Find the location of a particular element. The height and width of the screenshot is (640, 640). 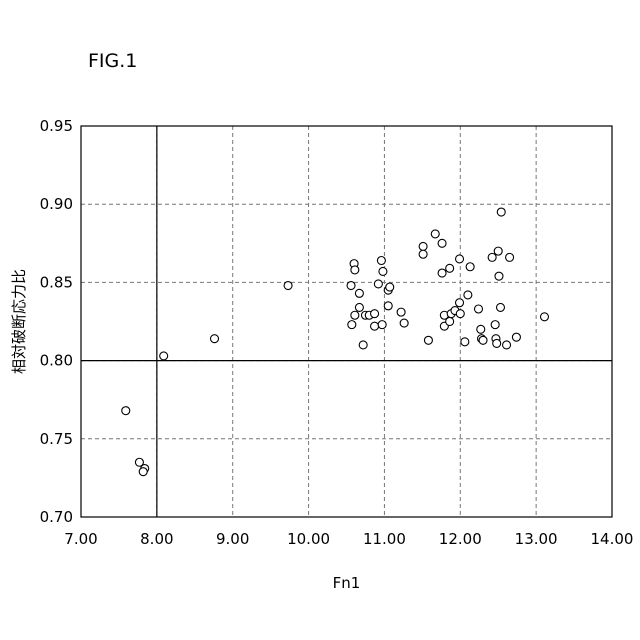

y-tick-label: 0.90 is located at coordinates (56, 204).